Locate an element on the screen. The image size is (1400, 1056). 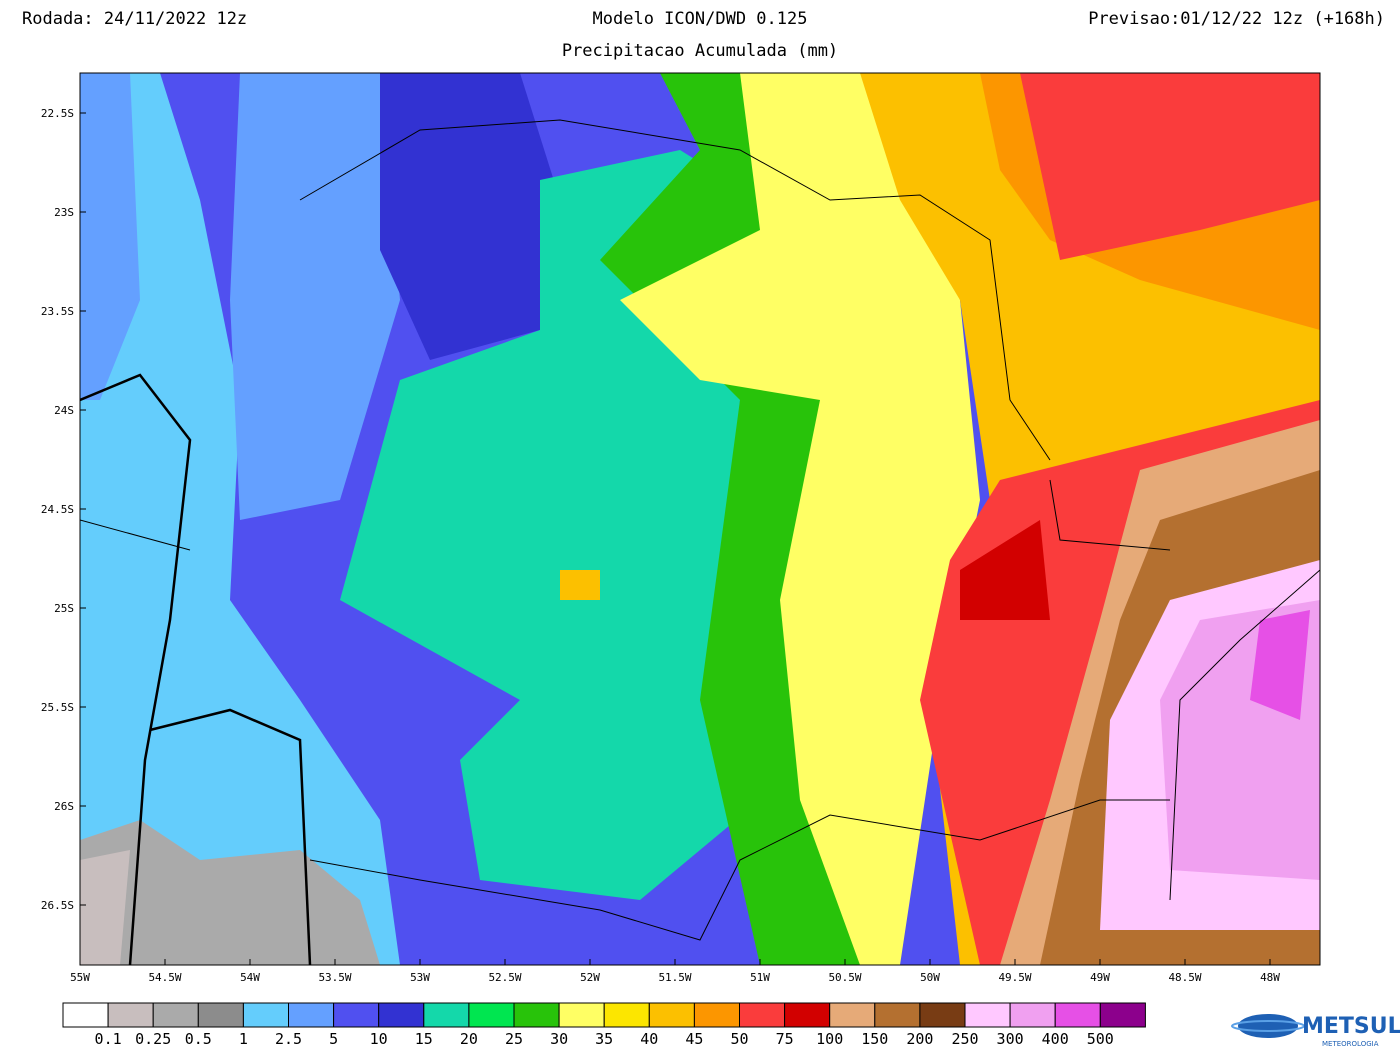
lat-label: 24S is located at coordinates (64, 410).